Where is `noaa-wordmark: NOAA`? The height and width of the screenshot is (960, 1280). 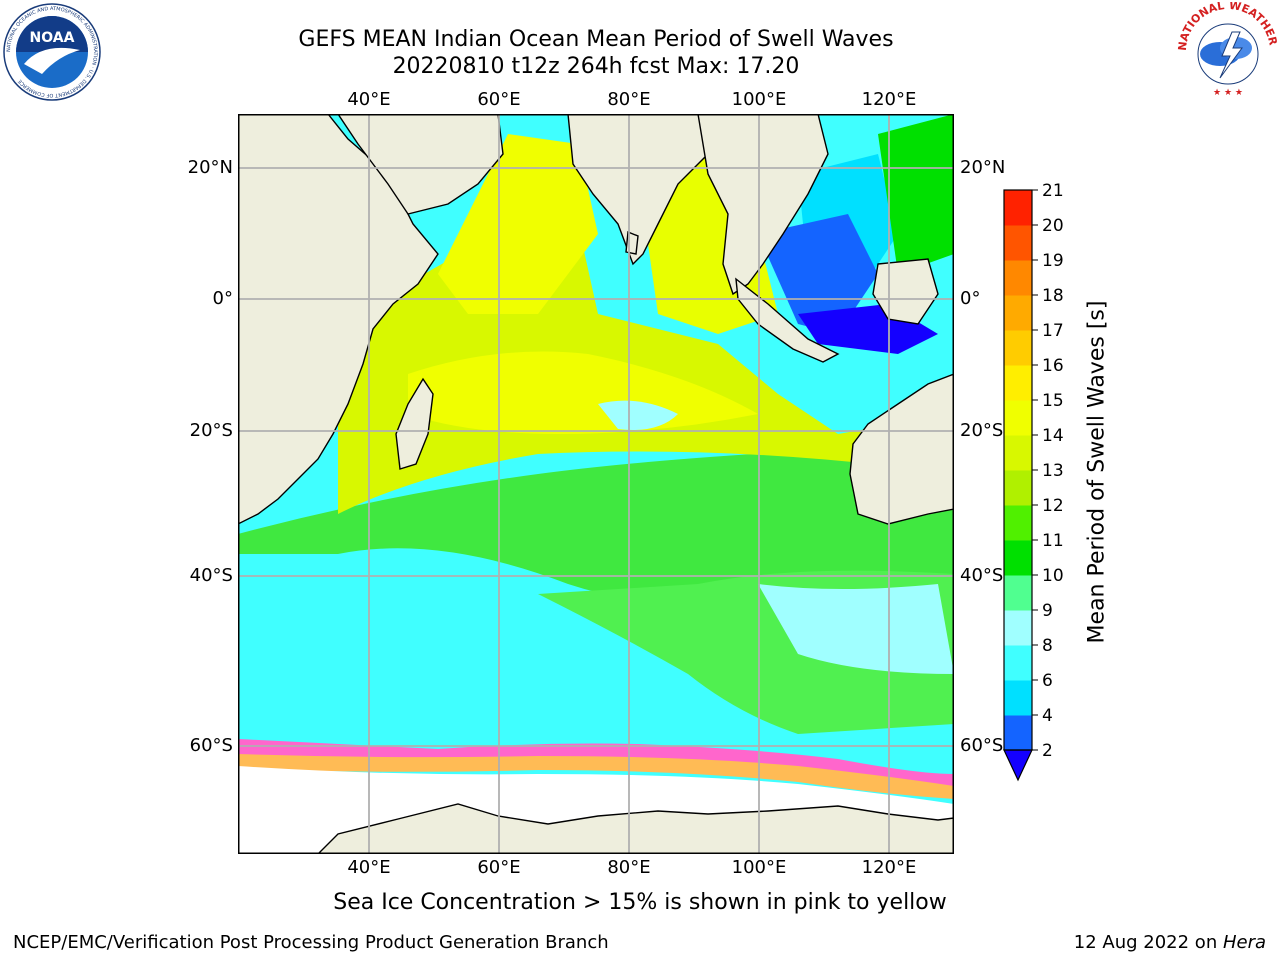 noaa-wordmark: NOAA is located at coordinates (52, 38).